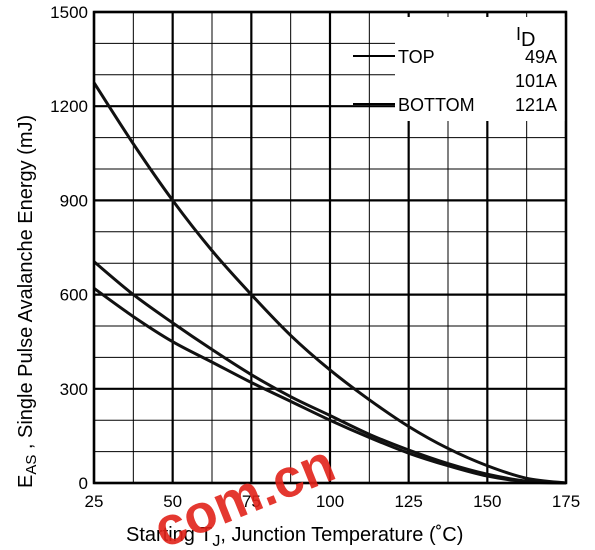 The width and height of the screenshot is (595, 550). Describe the element at coordinates (69, 248) in the screenshot. I see `y-tick-labels: 0 300 600 900 1200 1500` at that location.